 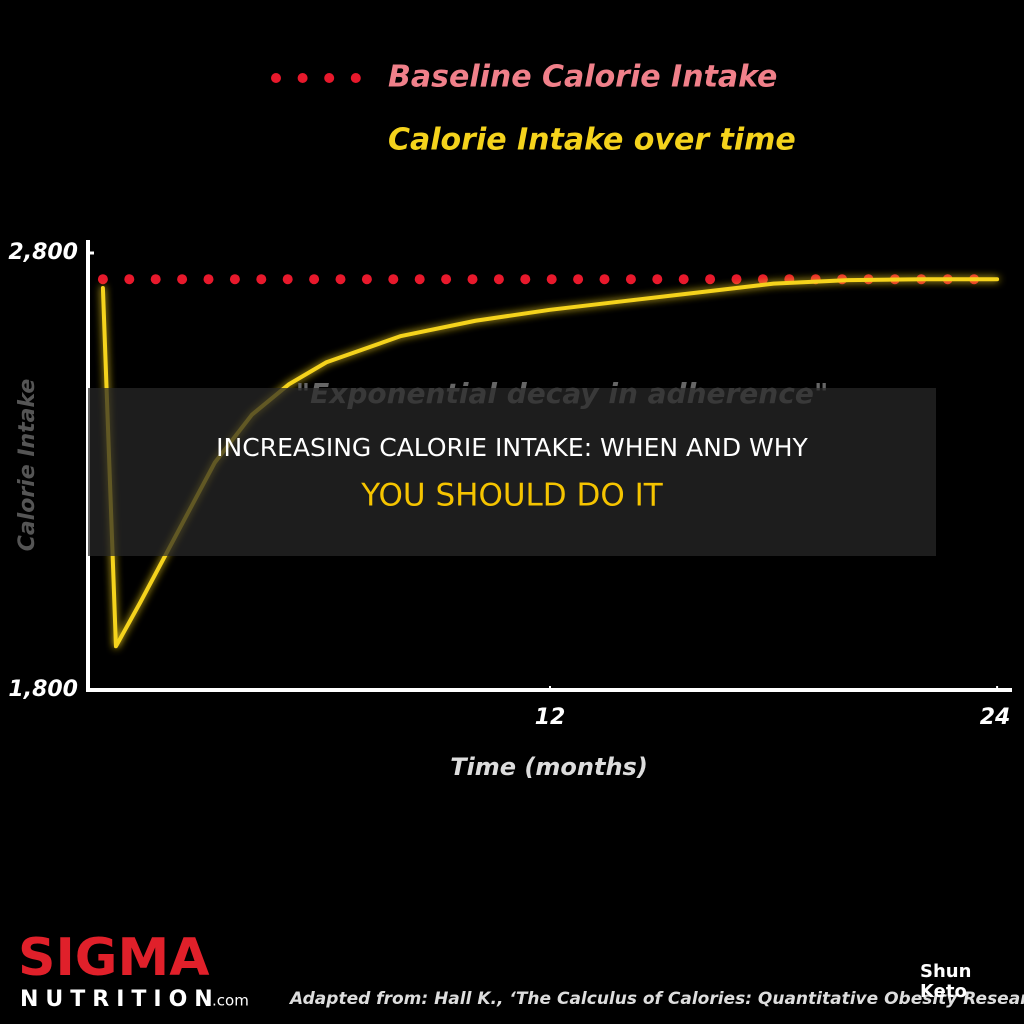 I want to click on x-tick-label: 24, so click(x=995, y=717).